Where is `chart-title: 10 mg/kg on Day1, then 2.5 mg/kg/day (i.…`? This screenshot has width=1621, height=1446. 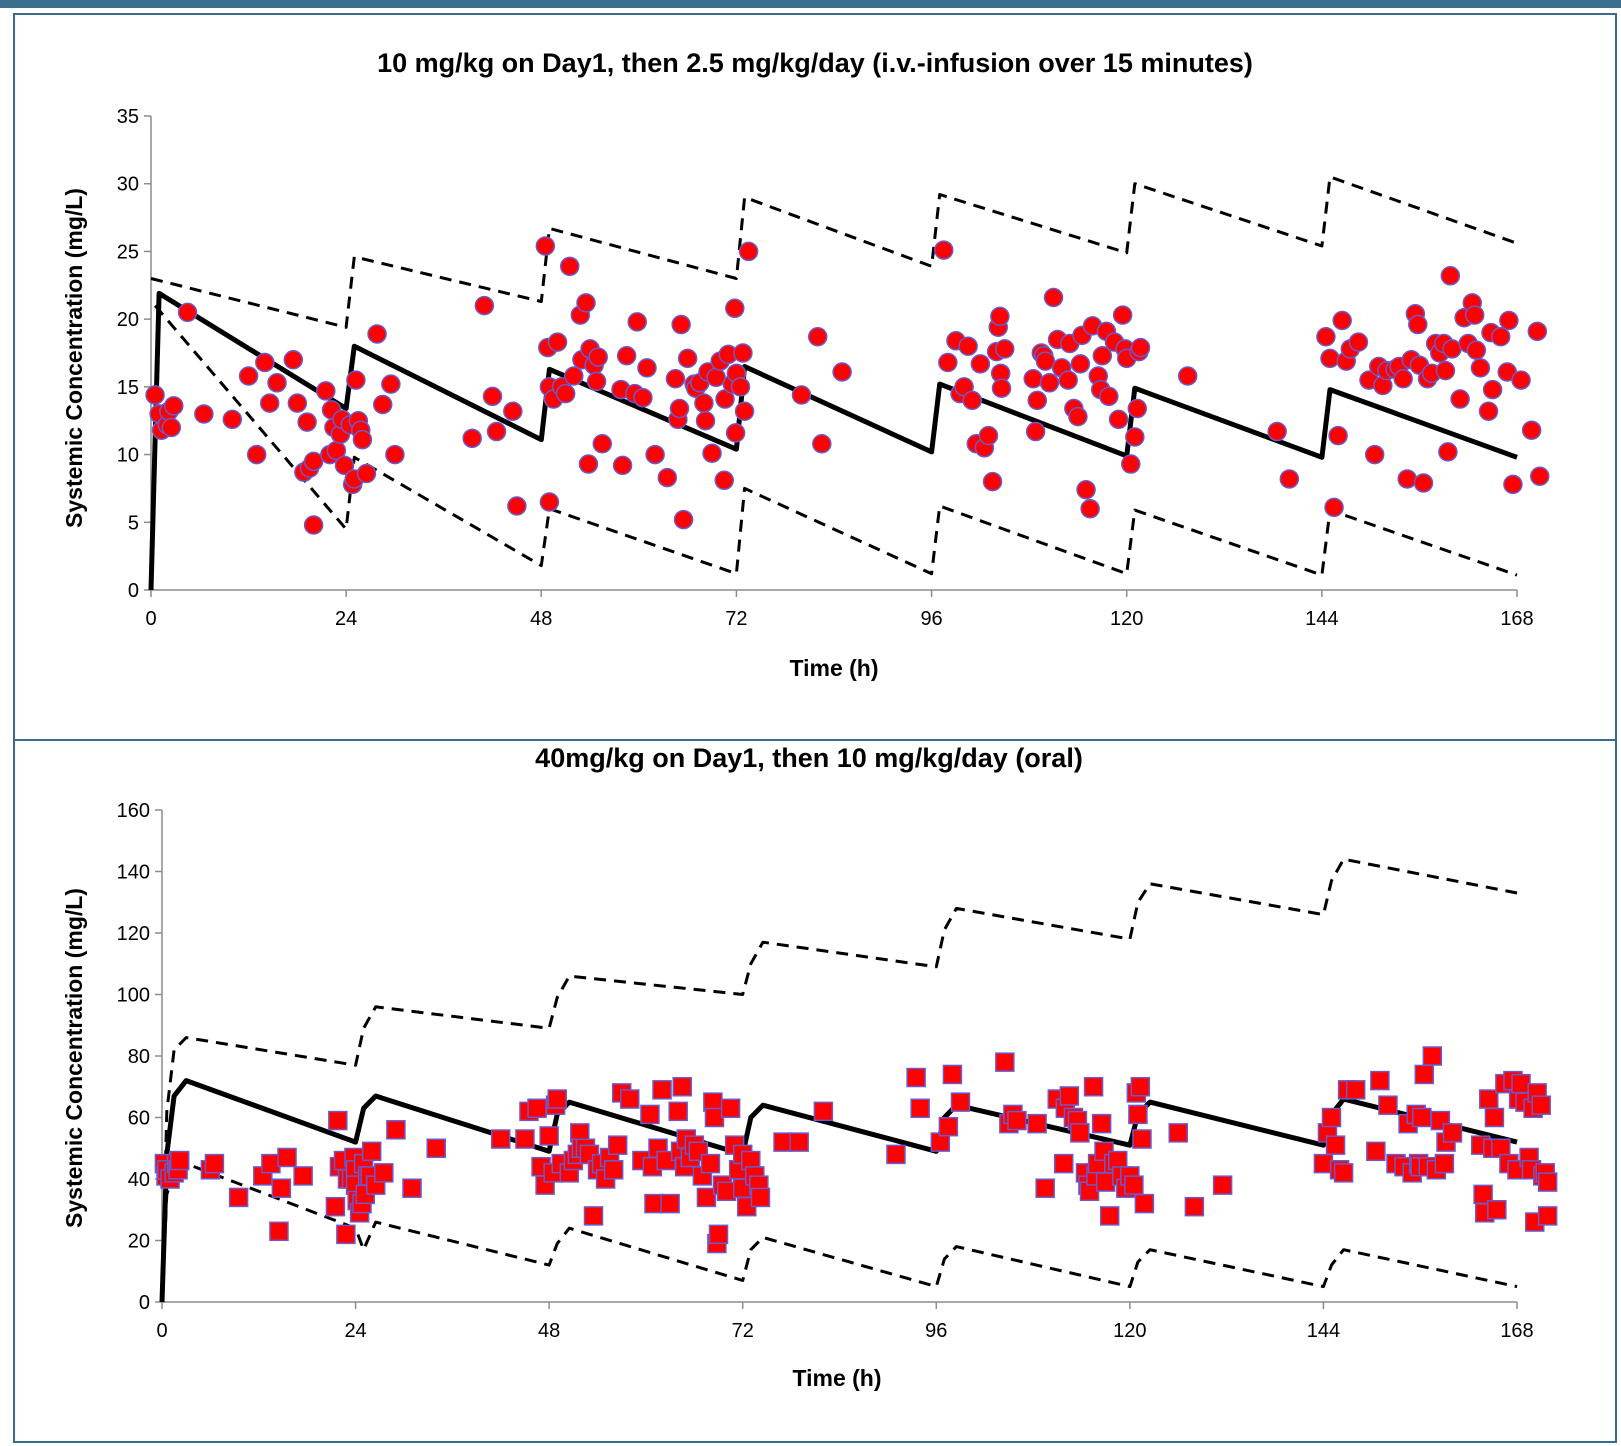
chart-title: 10 mg/kg on Day1, then 2.5 mg/kg/day (i.… is located at coordinates (815, 63).